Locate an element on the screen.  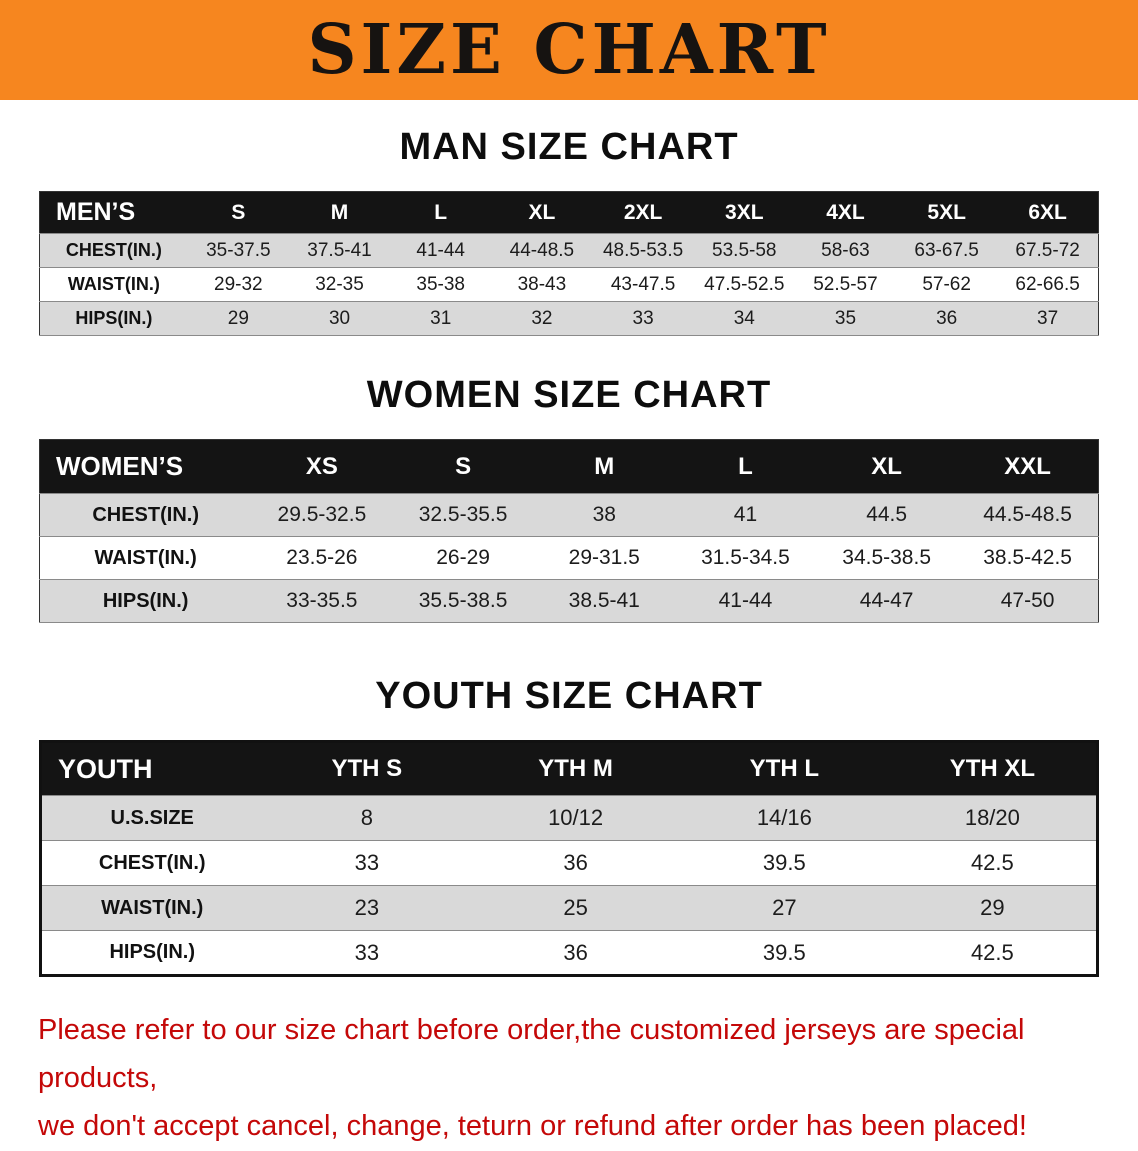
size-value: 30 is located at coordinates (339, 318).